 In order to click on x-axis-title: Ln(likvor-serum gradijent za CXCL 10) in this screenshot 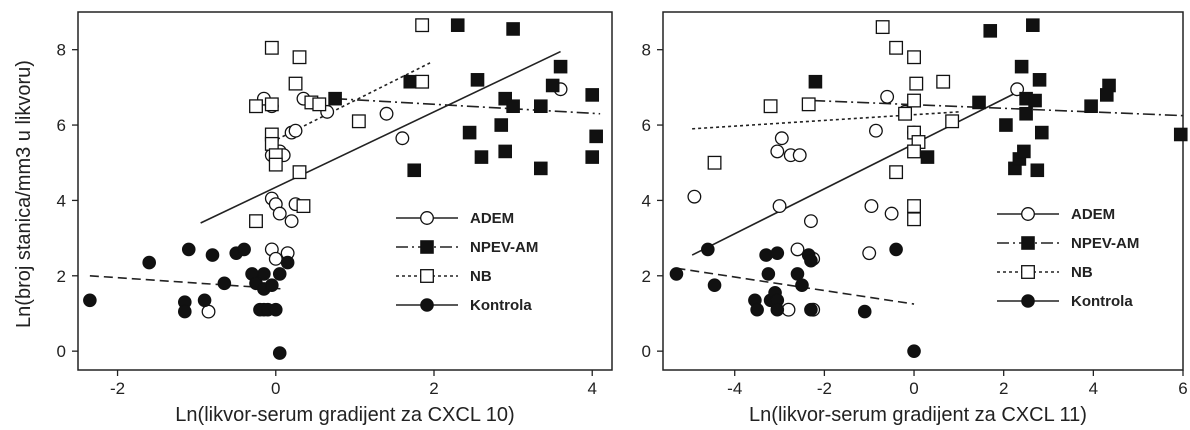, I will do `click(344, 415)`.